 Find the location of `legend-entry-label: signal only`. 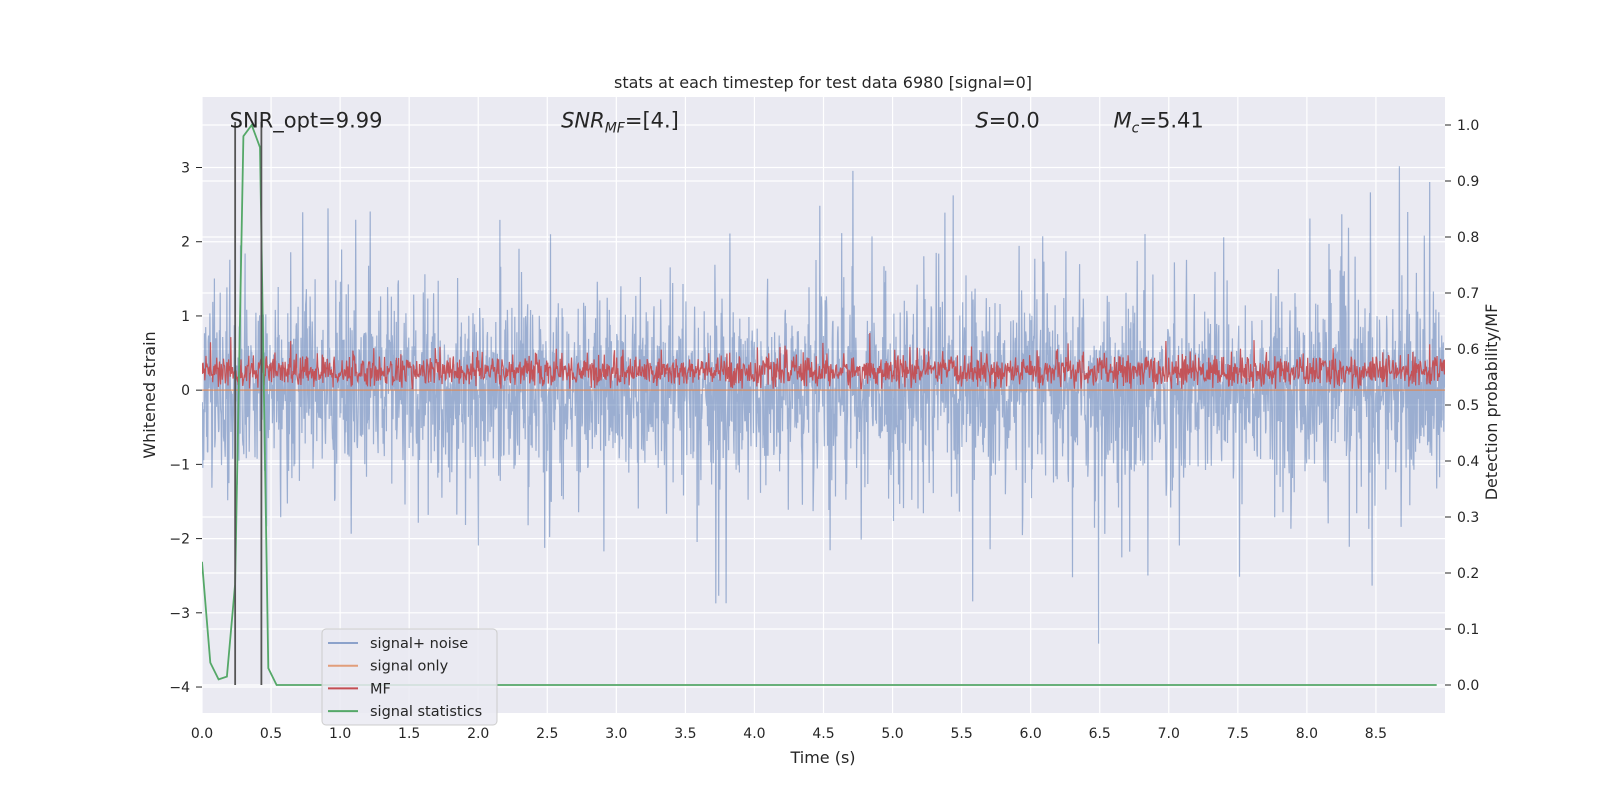

legend-entry-label: signal only is located at coordinates (409, 667).